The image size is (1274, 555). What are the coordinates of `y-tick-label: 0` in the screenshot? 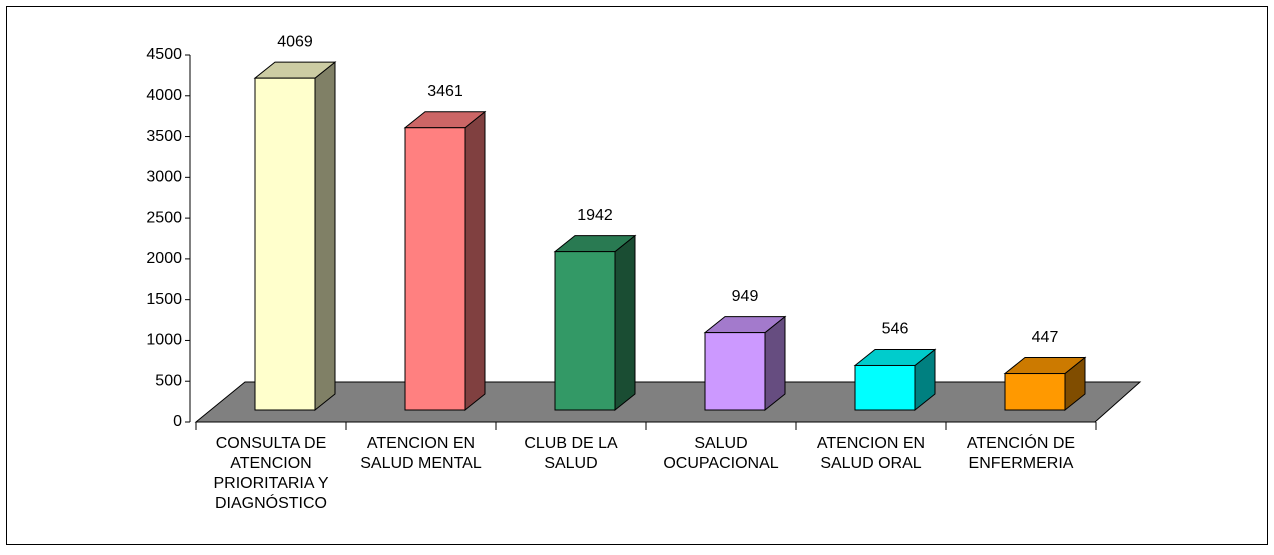 It's located at (177, 421).